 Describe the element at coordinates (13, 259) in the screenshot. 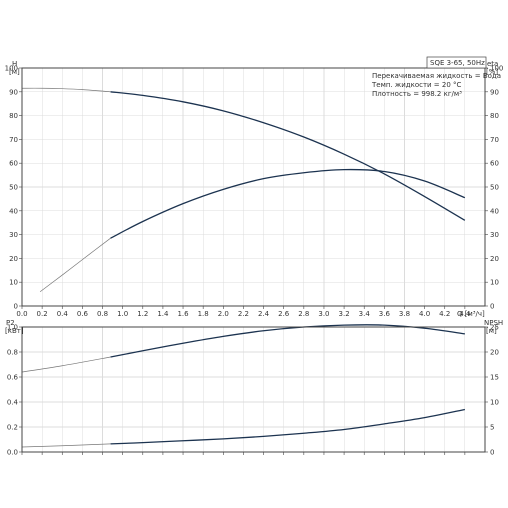

I see `top-left-tick-label: 20` at that location.